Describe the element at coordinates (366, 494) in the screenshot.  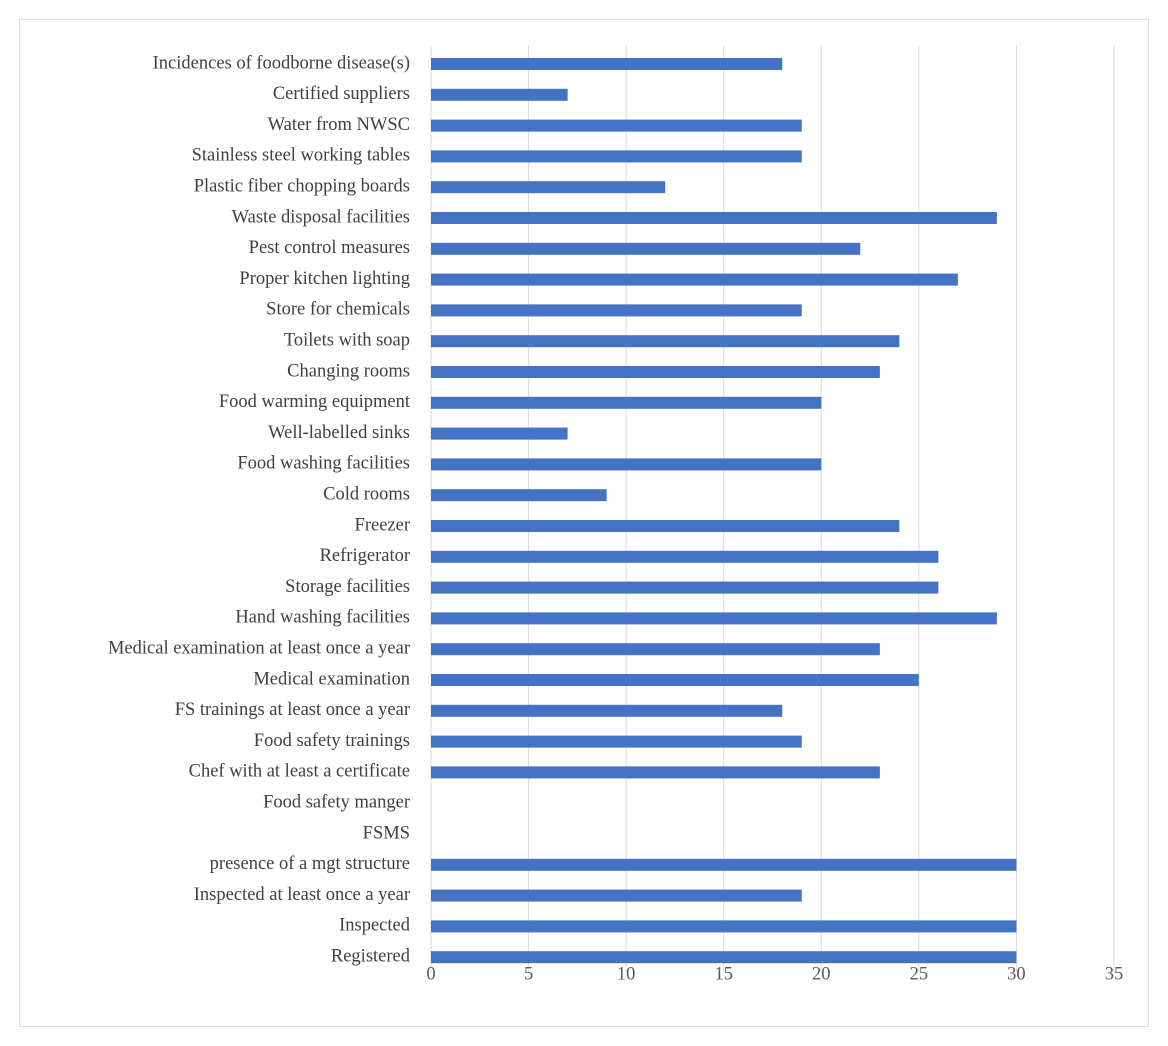
I see `category-label: Cold rooms` at that location.